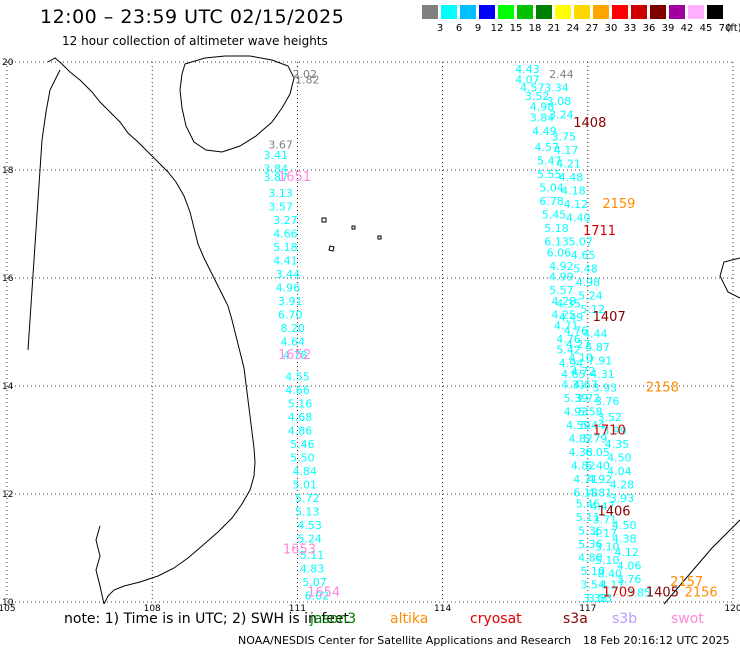 This screenshot has height=650, width=740. I want to click on pass-time-label: 1654, so click(323, 593).